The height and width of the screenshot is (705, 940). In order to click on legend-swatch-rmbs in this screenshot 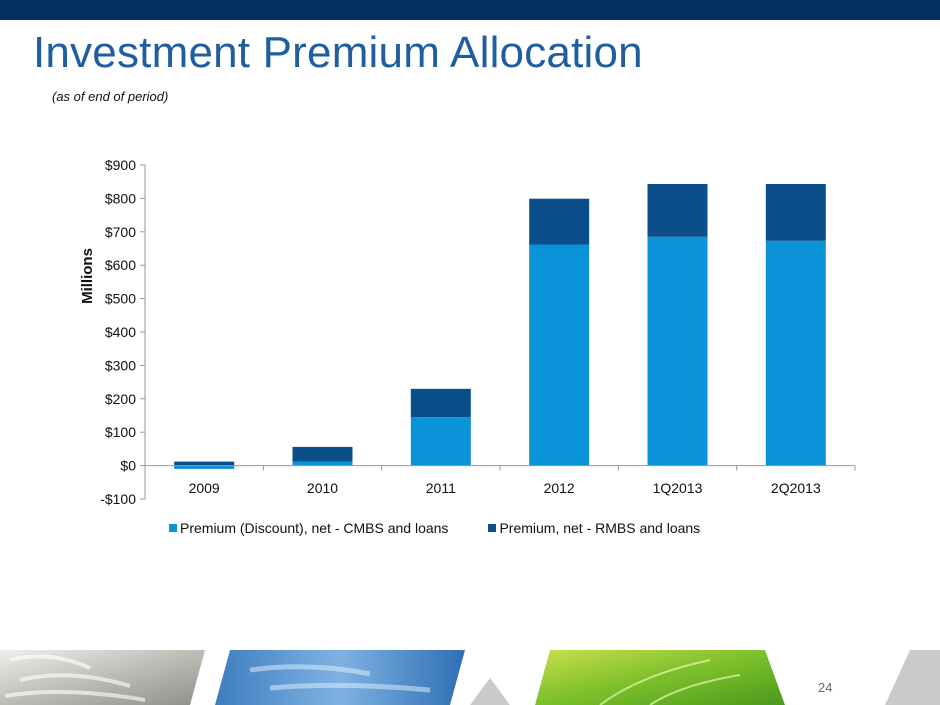, I will do `click(492, 528)`.